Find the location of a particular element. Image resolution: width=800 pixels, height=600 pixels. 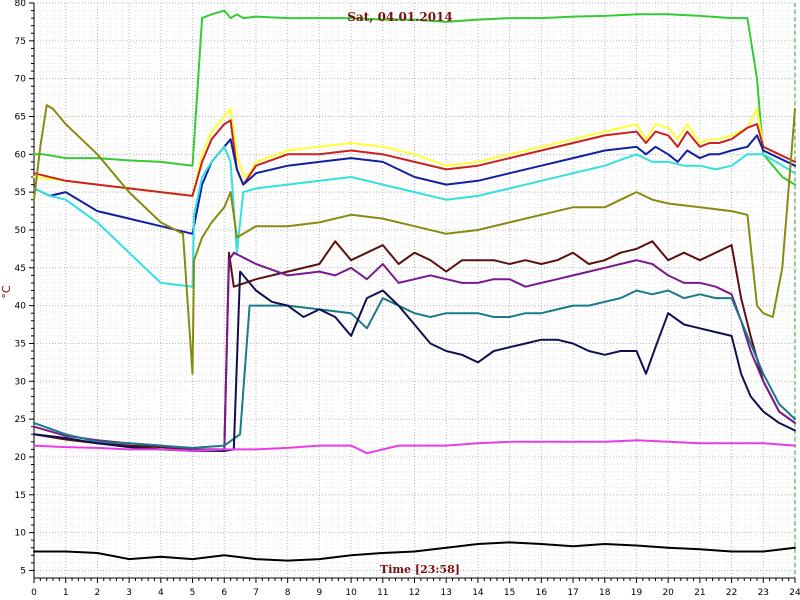

x-tick-label: 16 is located at coordinates (542, 593).